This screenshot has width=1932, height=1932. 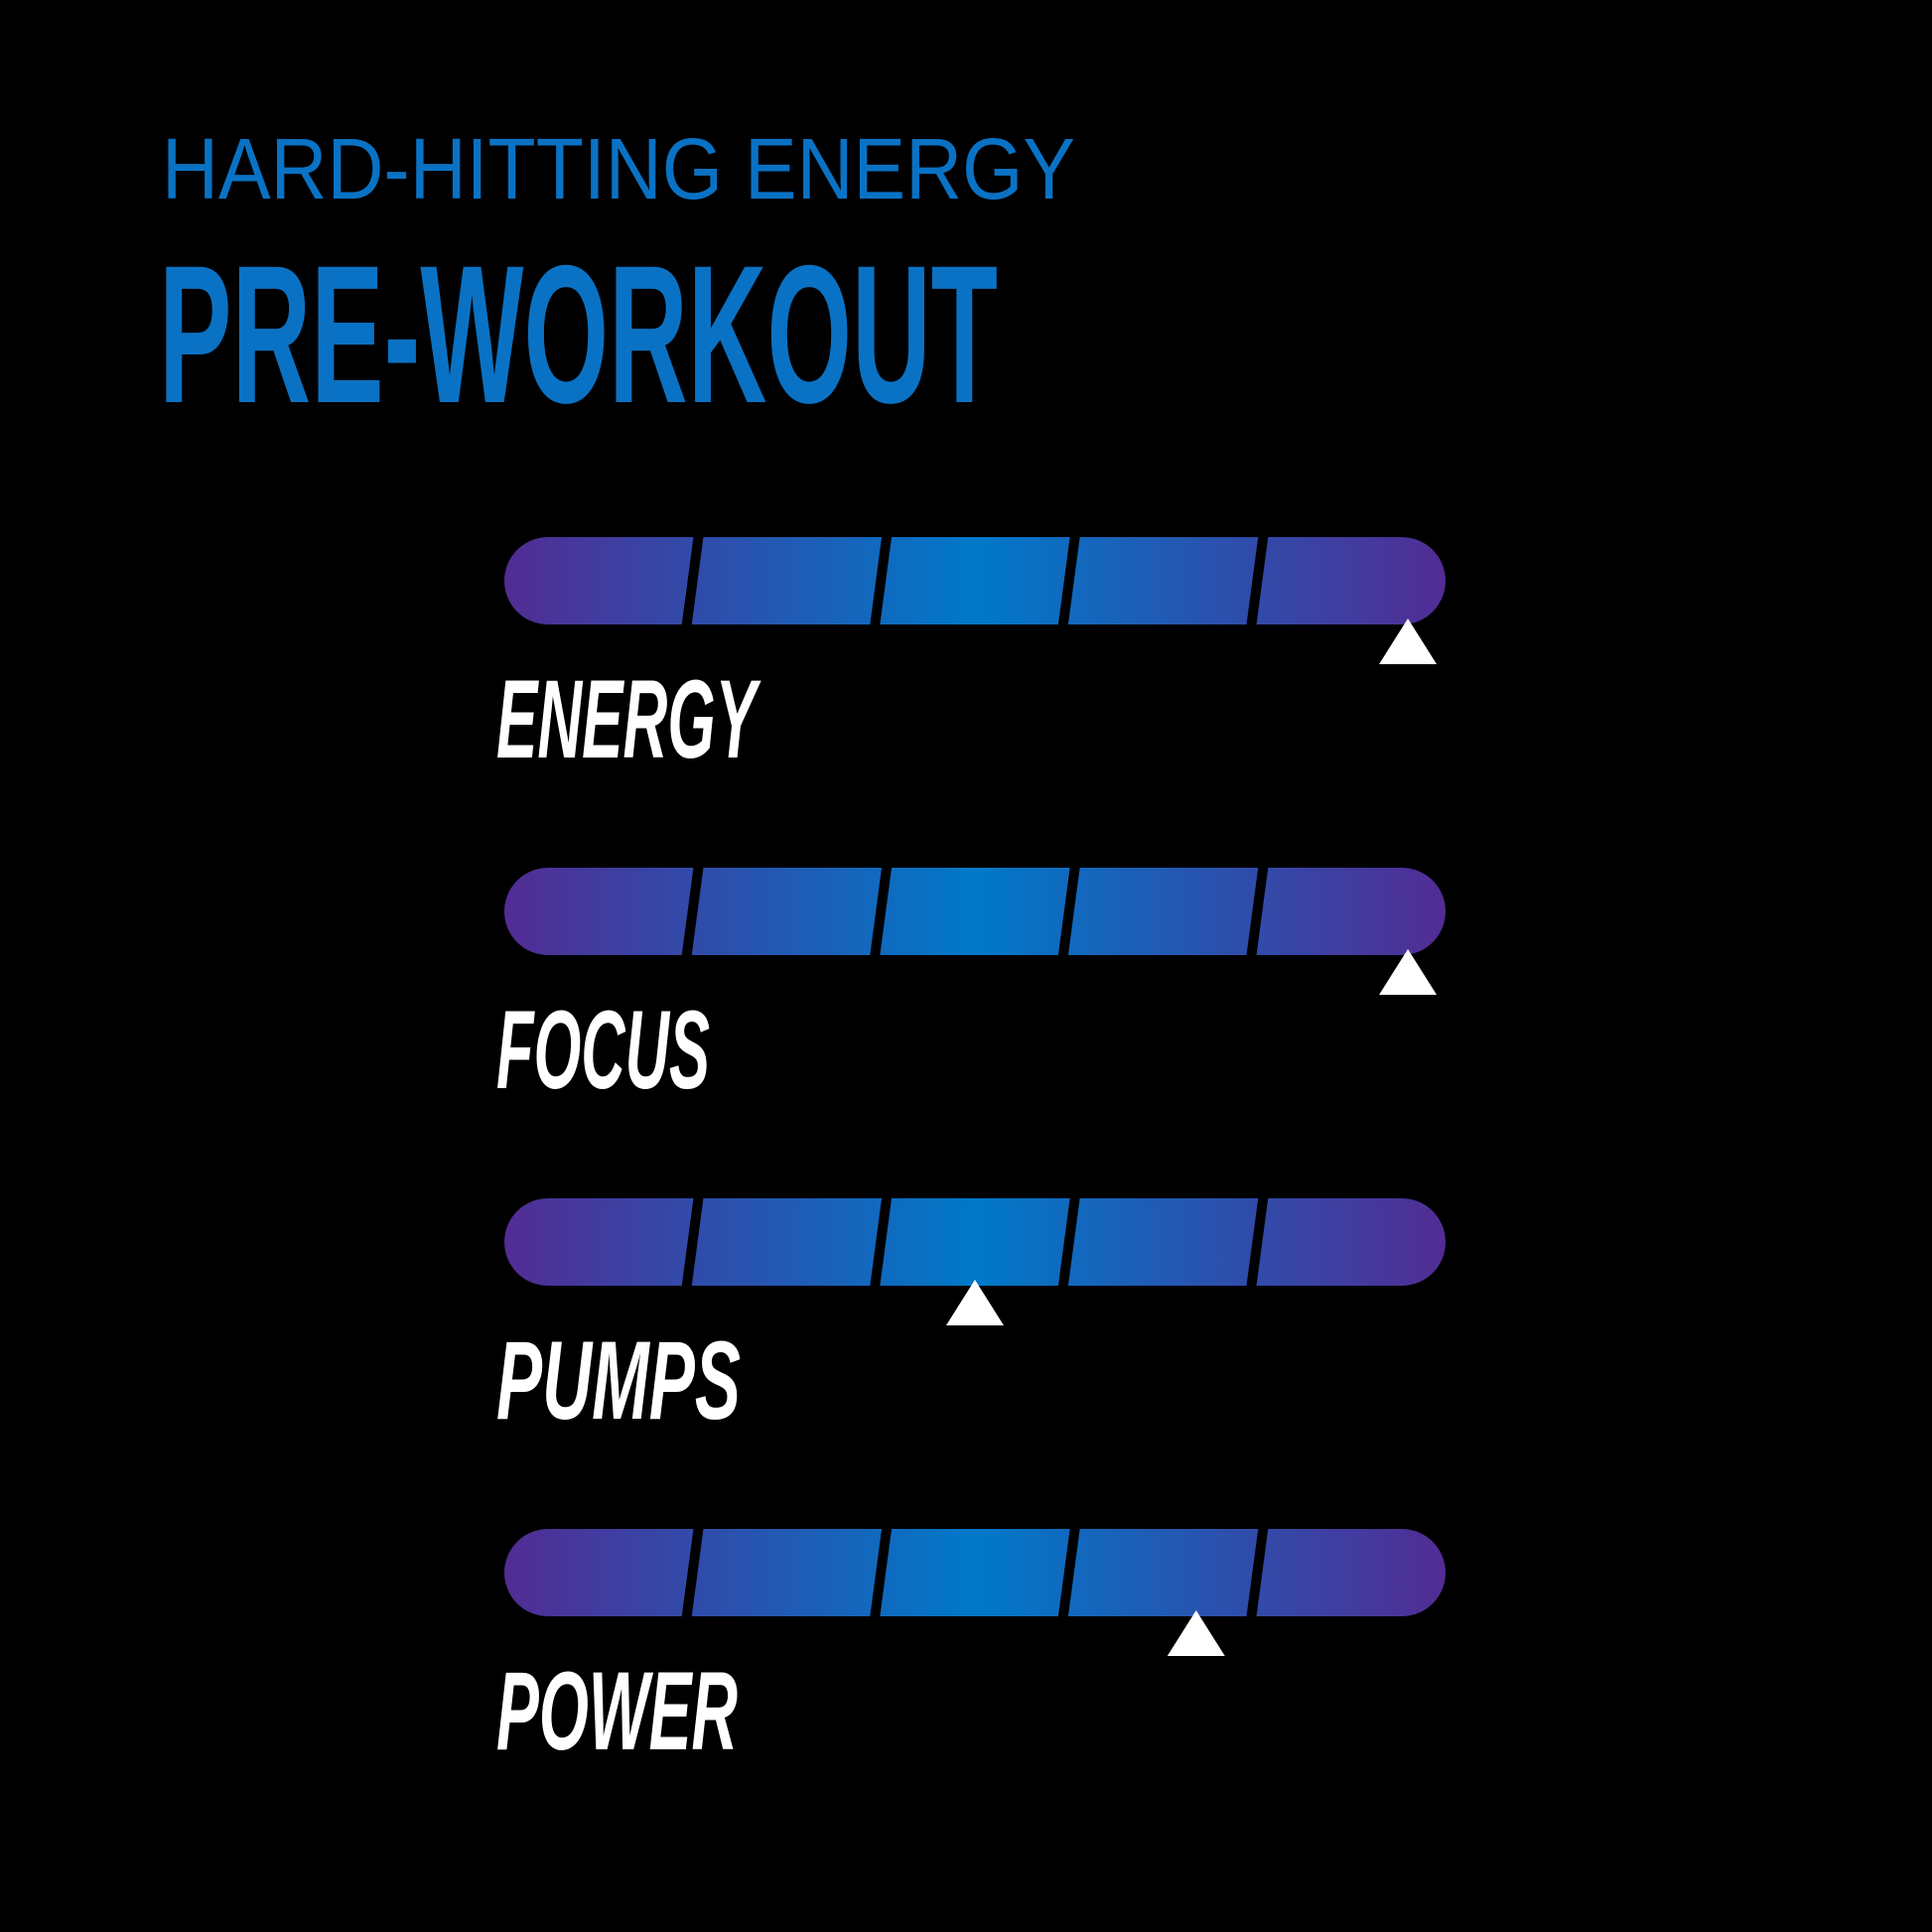 What do you see at coordinates (618, 1380) in the screenshot?
I see `meter-label: PUMPS` at bounding box center [618, 1380].